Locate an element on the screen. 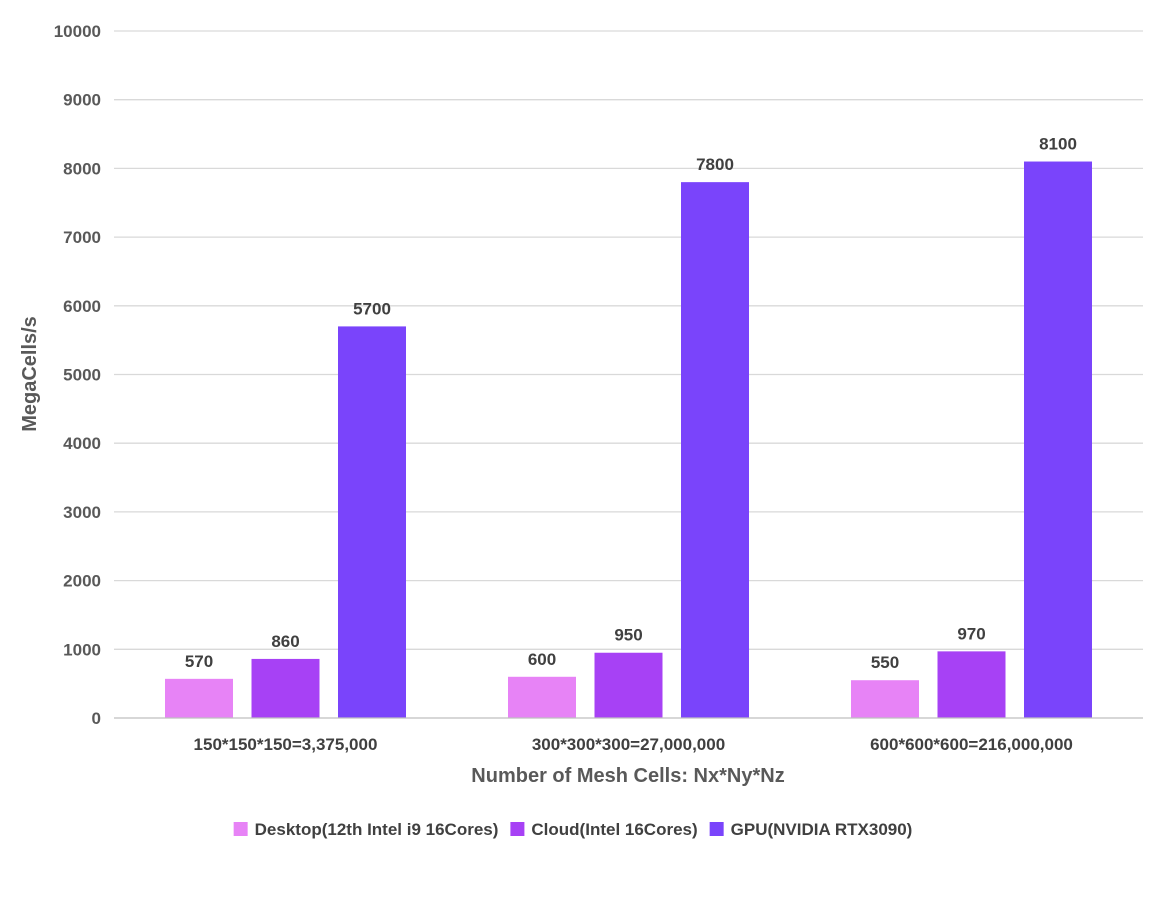  y-tick-label: 8000 is located at coordinates (82, 168).